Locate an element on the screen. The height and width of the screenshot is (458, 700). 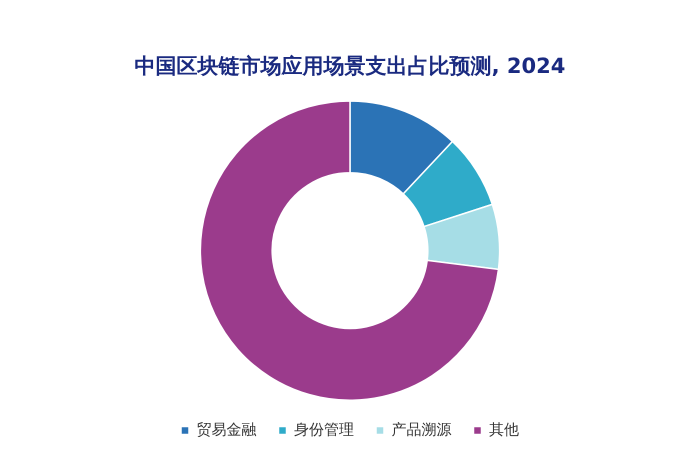
legend-label: 身份管理 is located at coordinates (324, 429).